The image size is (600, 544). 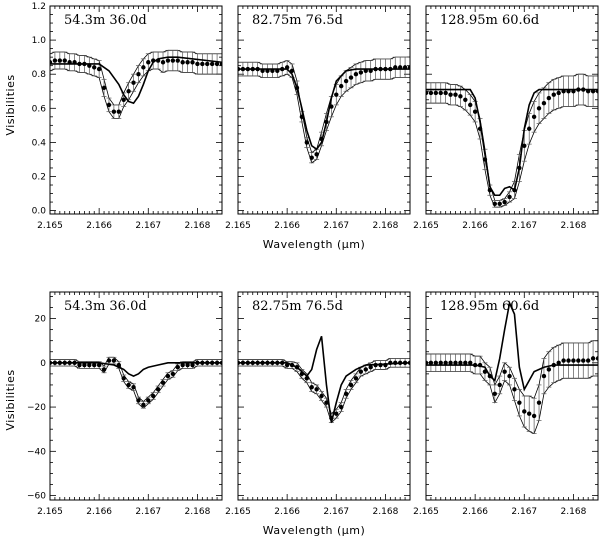 What do you see at coordinates (10, 104) in the screenshot?
I see `top-y-axis-label: Visibilities` at bounding box center [10, 104].